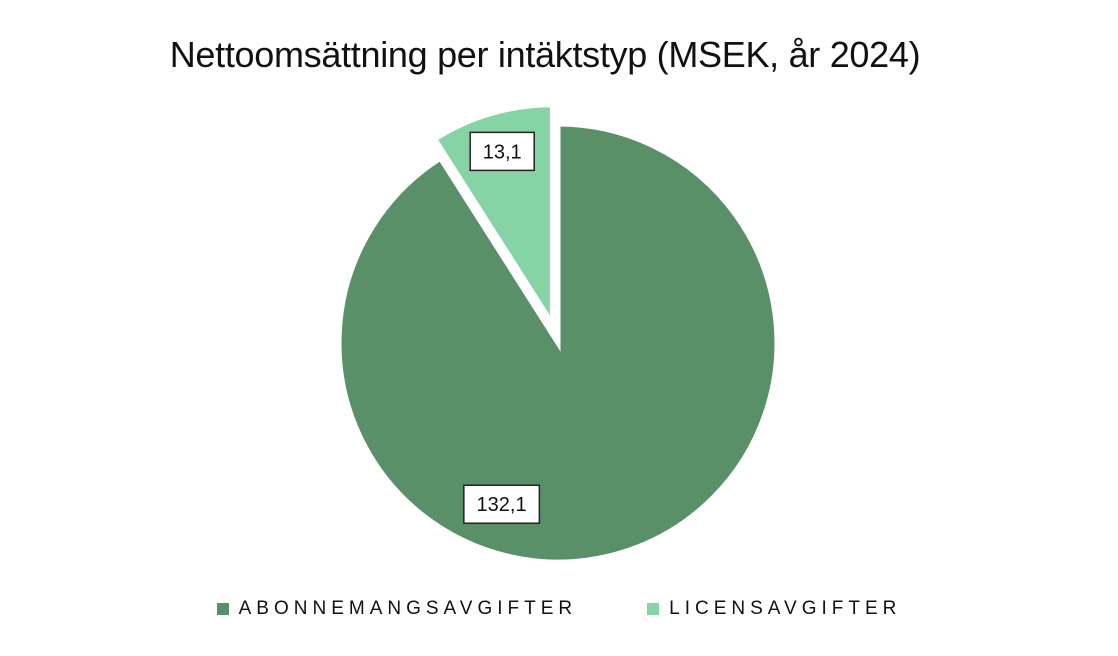  I want to click on legend-swatch-abonnemangsavgifter, so click(222, 609).